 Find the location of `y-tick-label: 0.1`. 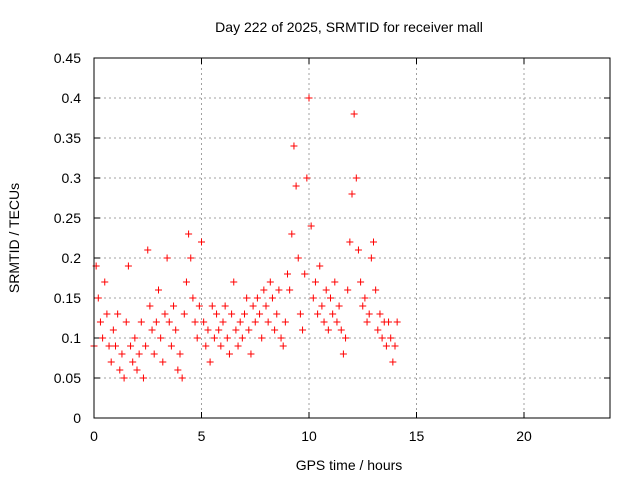

y-tick-label: 0.1 is located at coordinates (72, 338).